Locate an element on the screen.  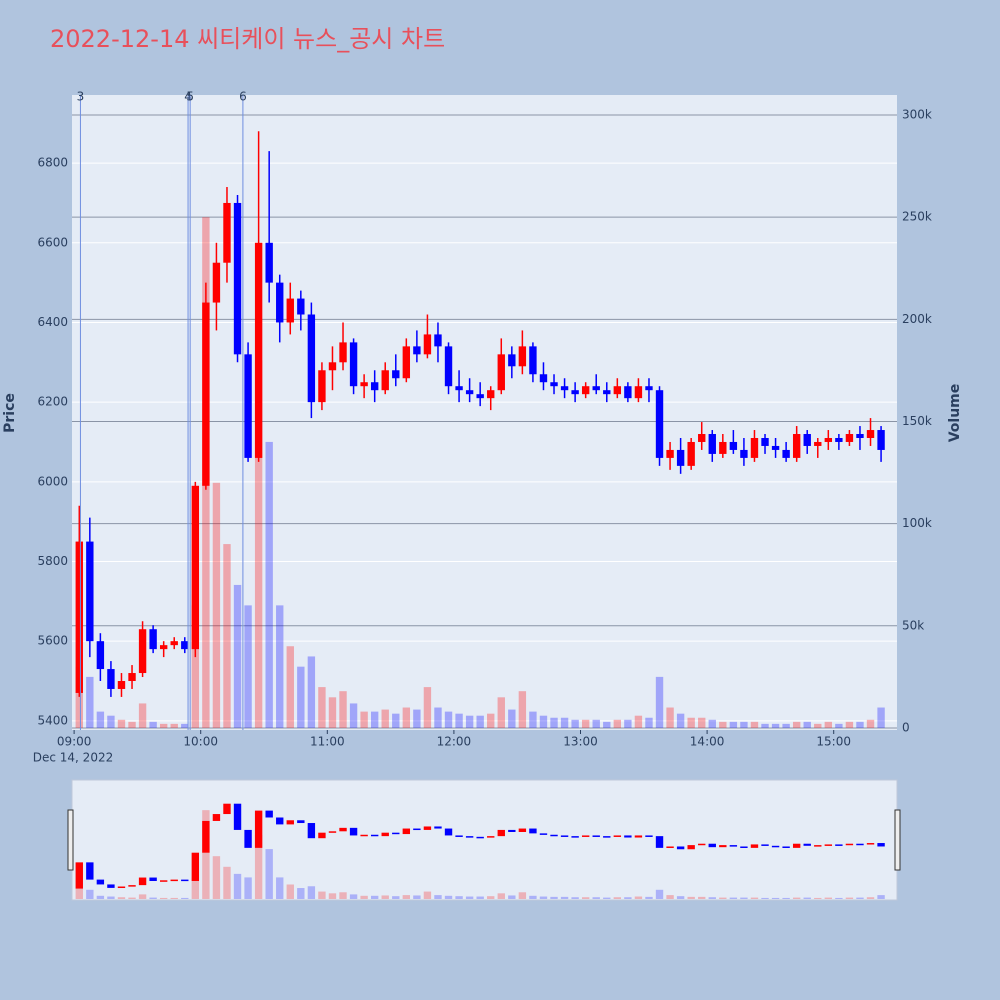
y2-tick-label: 300k is located at coordinates (917, 115).